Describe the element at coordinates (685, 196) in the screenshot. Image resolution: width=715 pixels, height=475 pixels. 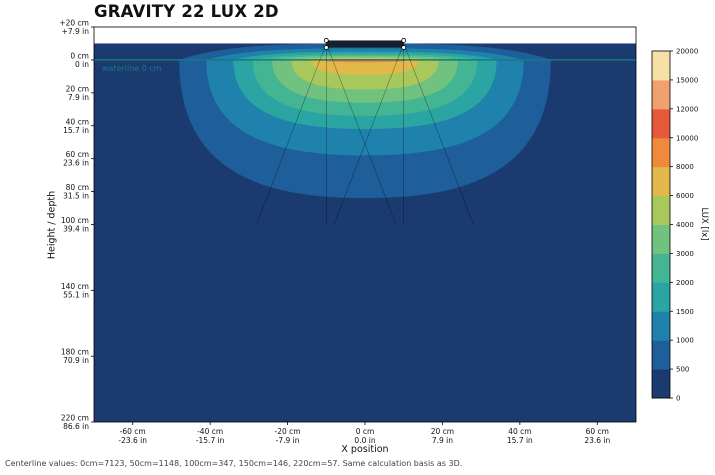
I see `colorbar-tick-label: 6000` at that location.